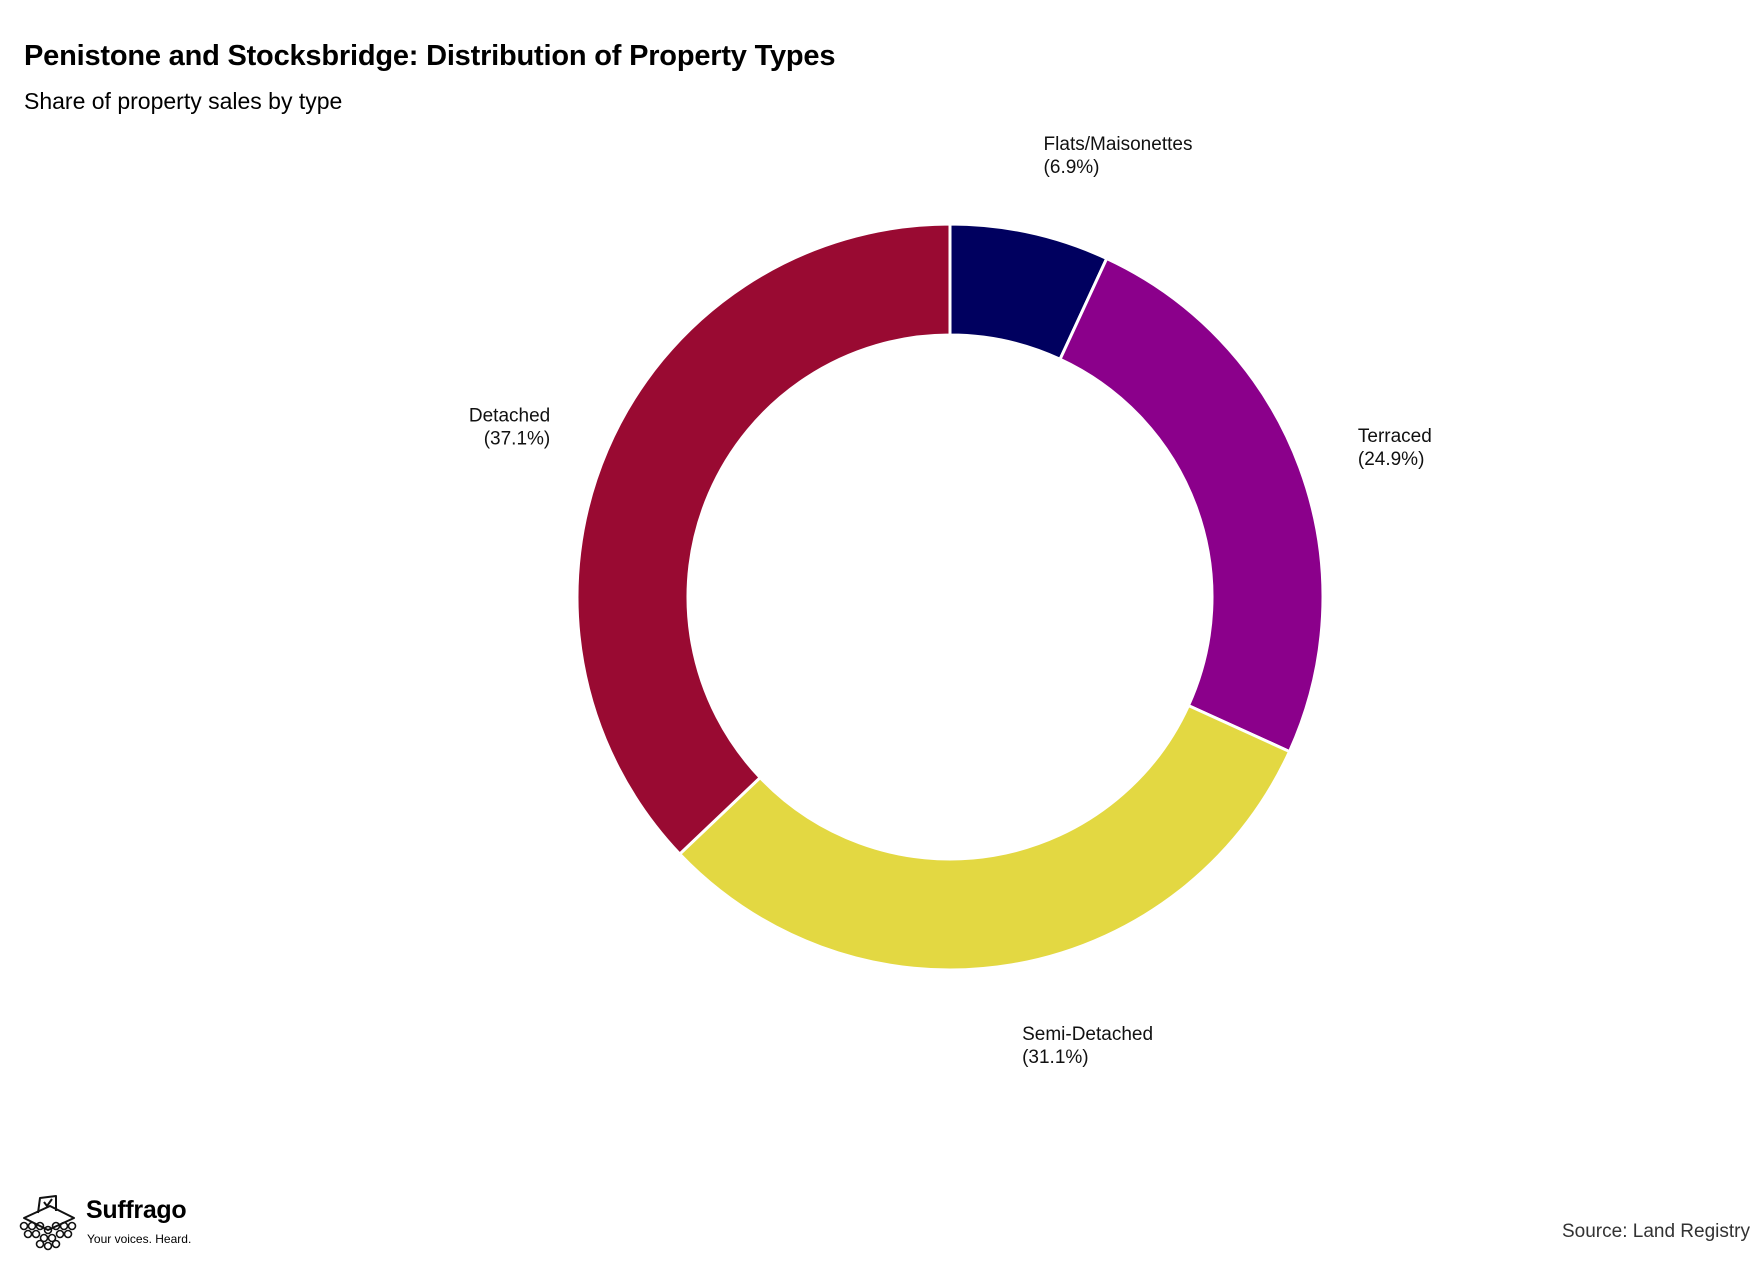 Image resolution: width=1758 pixels, height=1265 pixels. What do you see at coordinates (509, 415) in the screenshot?
I see `slice-label-name: Detached` at bounding box center [509, 415].